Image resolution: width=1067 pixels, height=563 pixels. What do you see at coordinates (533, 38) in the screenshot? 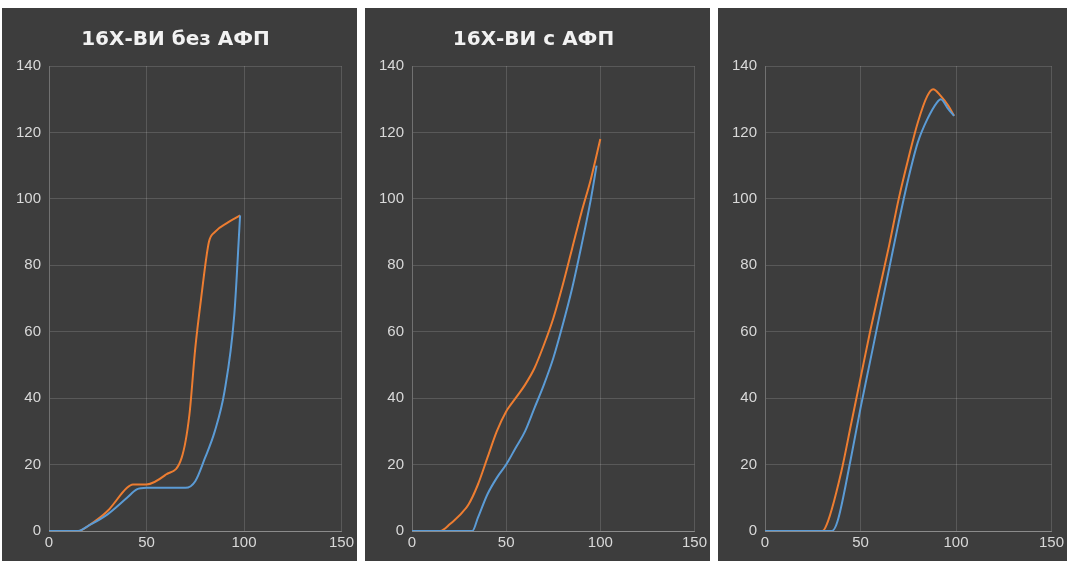
I see `chart-title: 16Х-ВИ с АФП` at bounding box center [533, 38].